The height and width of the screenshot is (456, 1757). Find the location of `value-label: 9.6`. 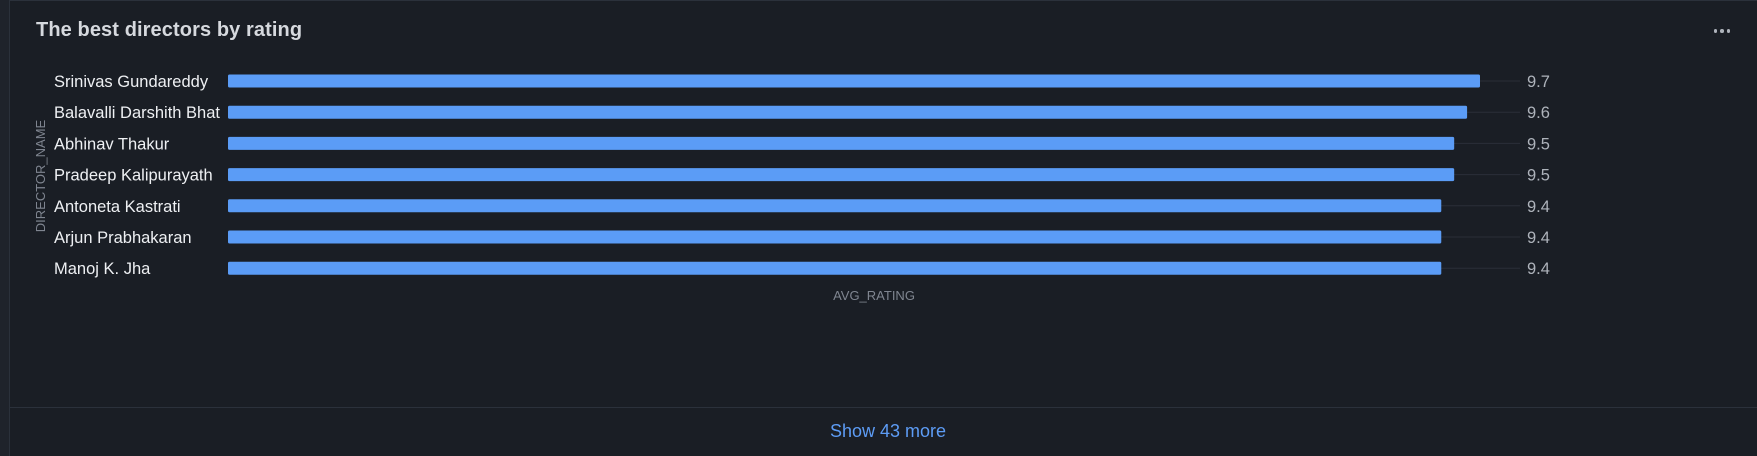

value-label: 9.6 is located at coordinates (1538, 113).